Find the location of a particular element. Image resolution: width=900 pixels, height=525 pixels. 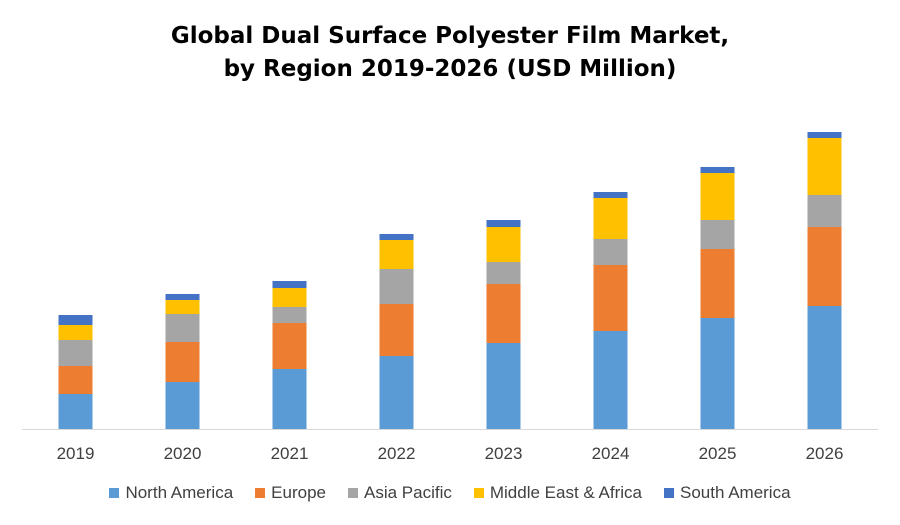

bar-segment-north-america-2022 is located at coordinates (396, 392).